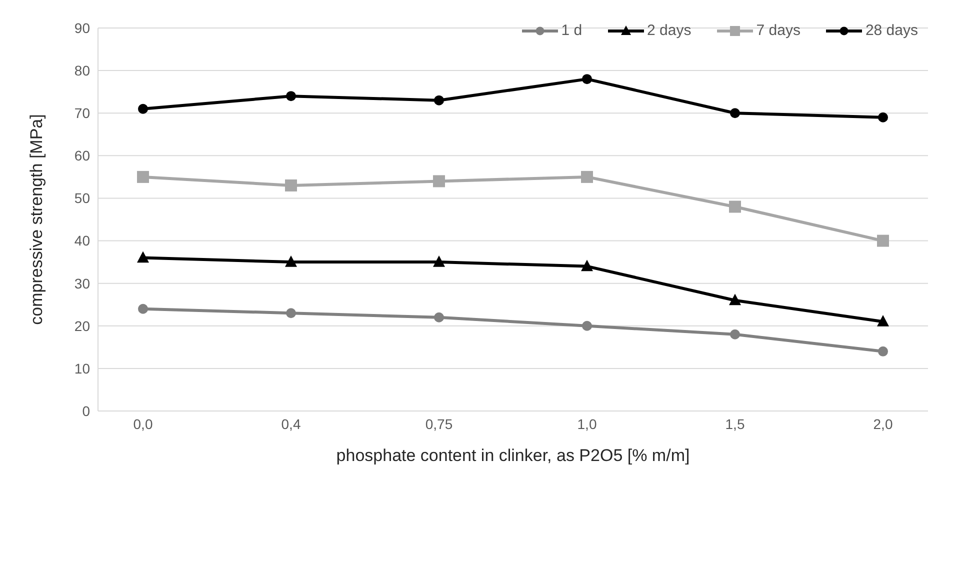  Describe the element at coordinates (669, 30) in the screenshot. I see `legend-label: 2 days` at that location.